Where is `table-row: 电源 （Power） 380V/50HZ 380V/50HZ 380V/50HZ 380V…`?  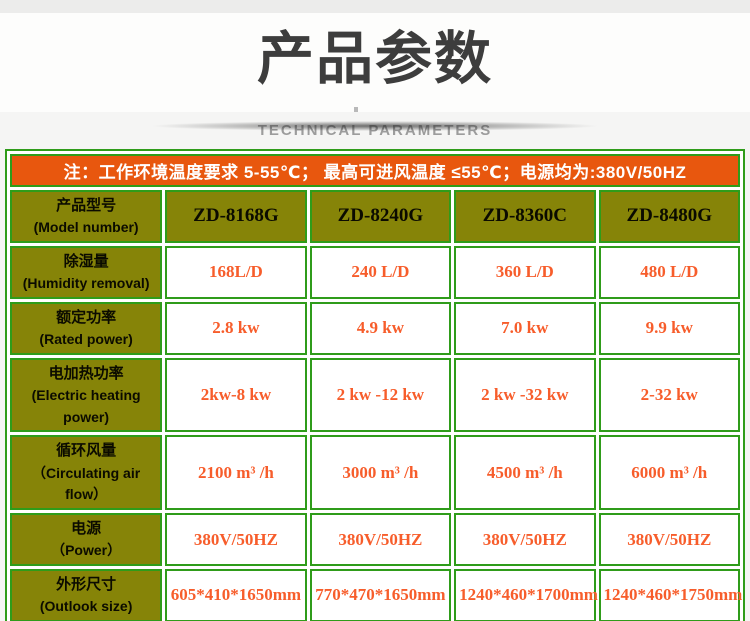 table-row: 电源 （Power） 380V/50HZ 380V/50HZ 380V/50HZ 380V… is located at coordinates (375, 539).